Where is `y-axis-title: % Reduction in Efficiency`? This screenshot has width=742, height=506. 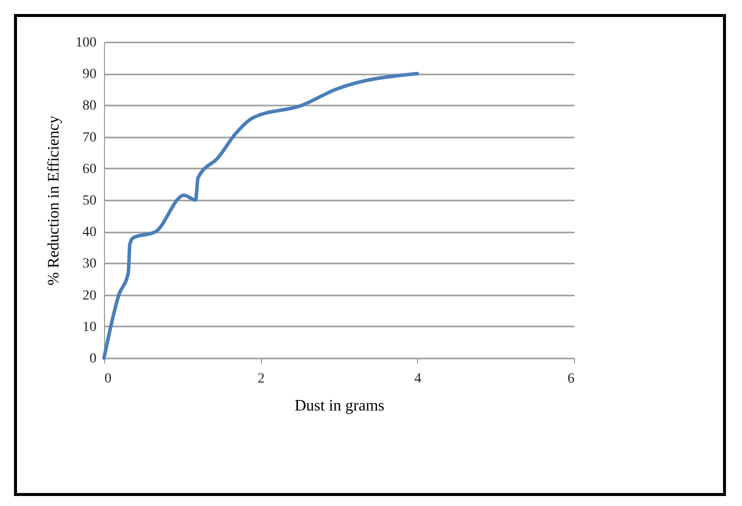
y-axis-title: % Reduction in Efficiency is located at coordinates (54, 201).